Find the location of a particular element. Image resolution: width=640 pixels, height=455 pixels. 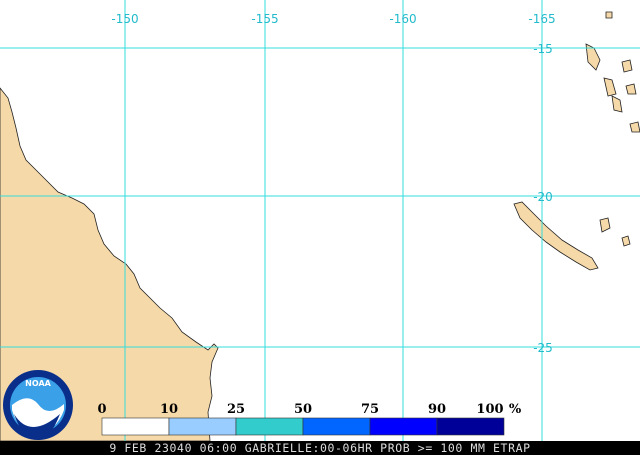

latitude-label: -20 is located at coordinates (543, 197).